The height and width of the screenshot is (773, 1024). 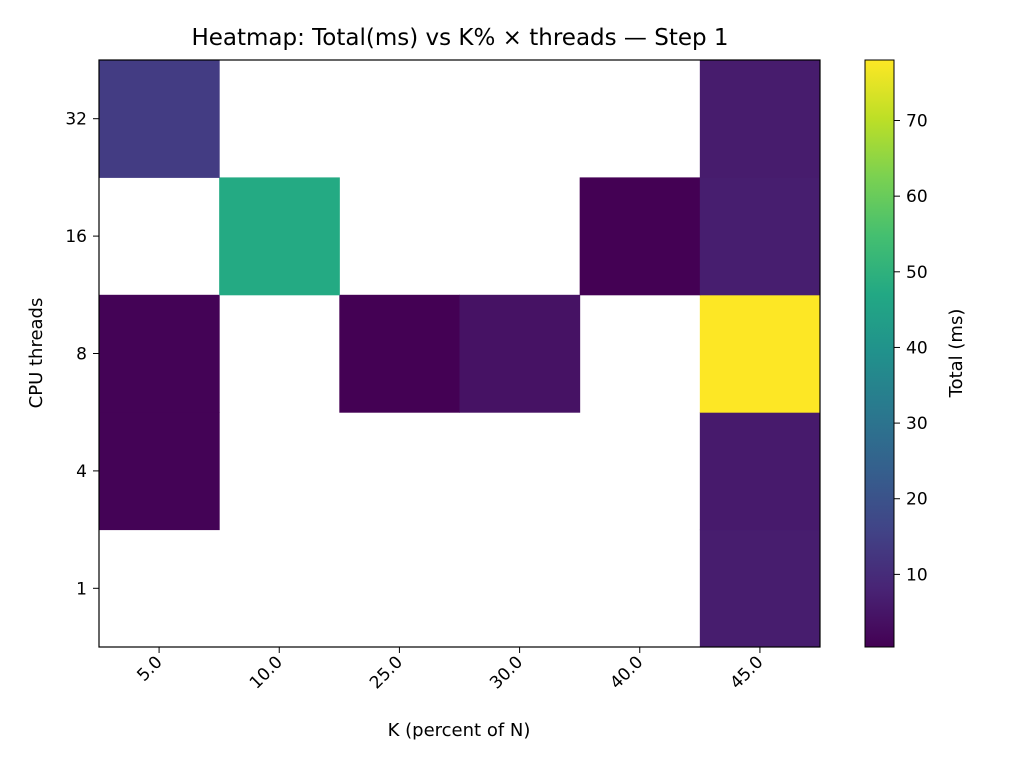 I want to click on y-tick-label: 32, so click(x=76, y=120).